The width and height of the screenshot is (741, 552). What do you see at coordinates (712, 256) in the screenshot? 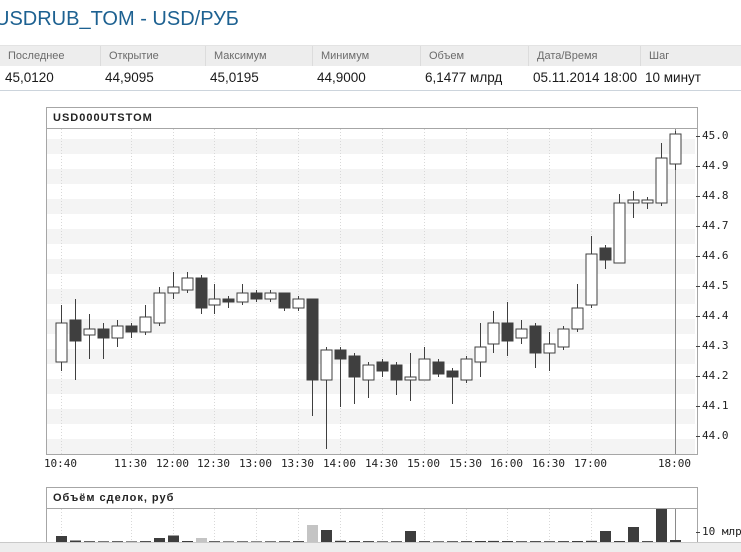
I see `y-axis-tick-label: 44.6` at bounding box center [712, 256].